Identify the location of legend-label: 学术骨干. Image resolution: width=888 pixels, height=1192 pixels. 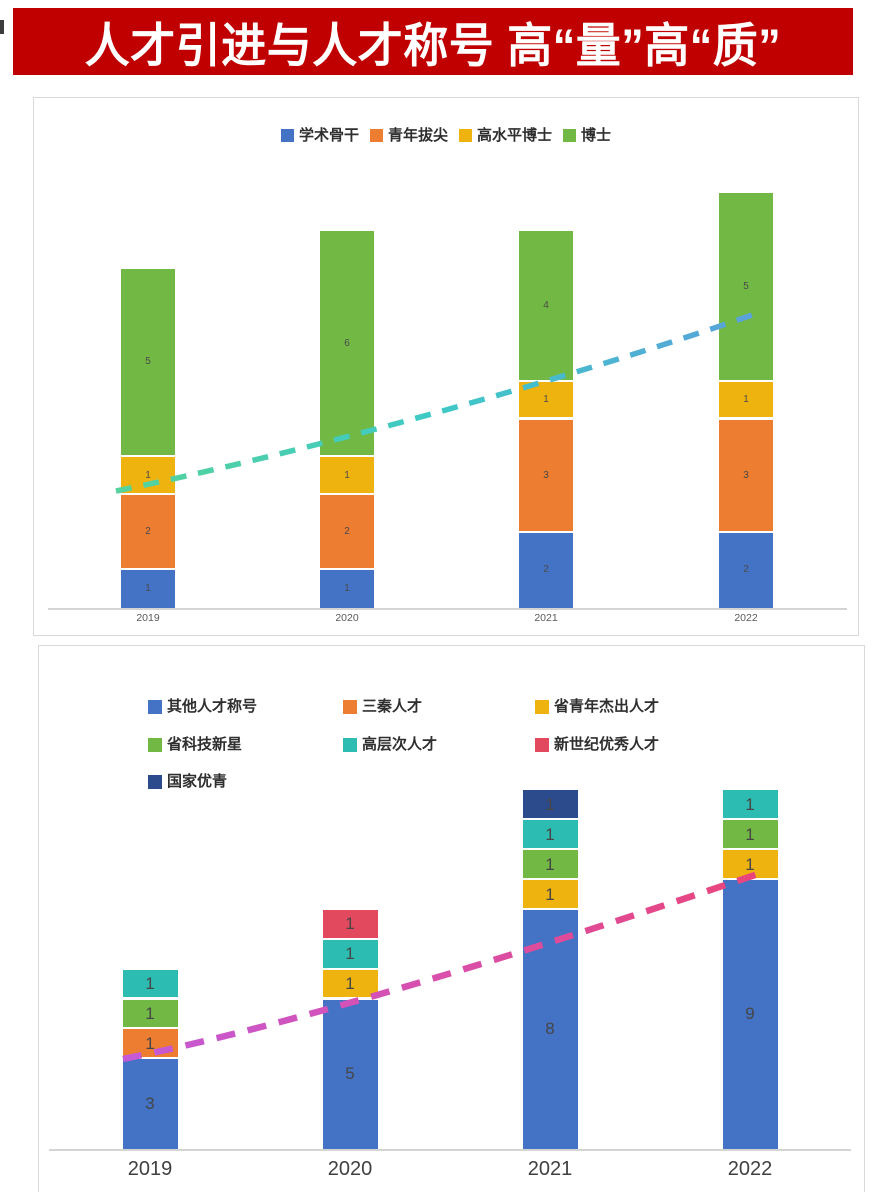
(328, 135).